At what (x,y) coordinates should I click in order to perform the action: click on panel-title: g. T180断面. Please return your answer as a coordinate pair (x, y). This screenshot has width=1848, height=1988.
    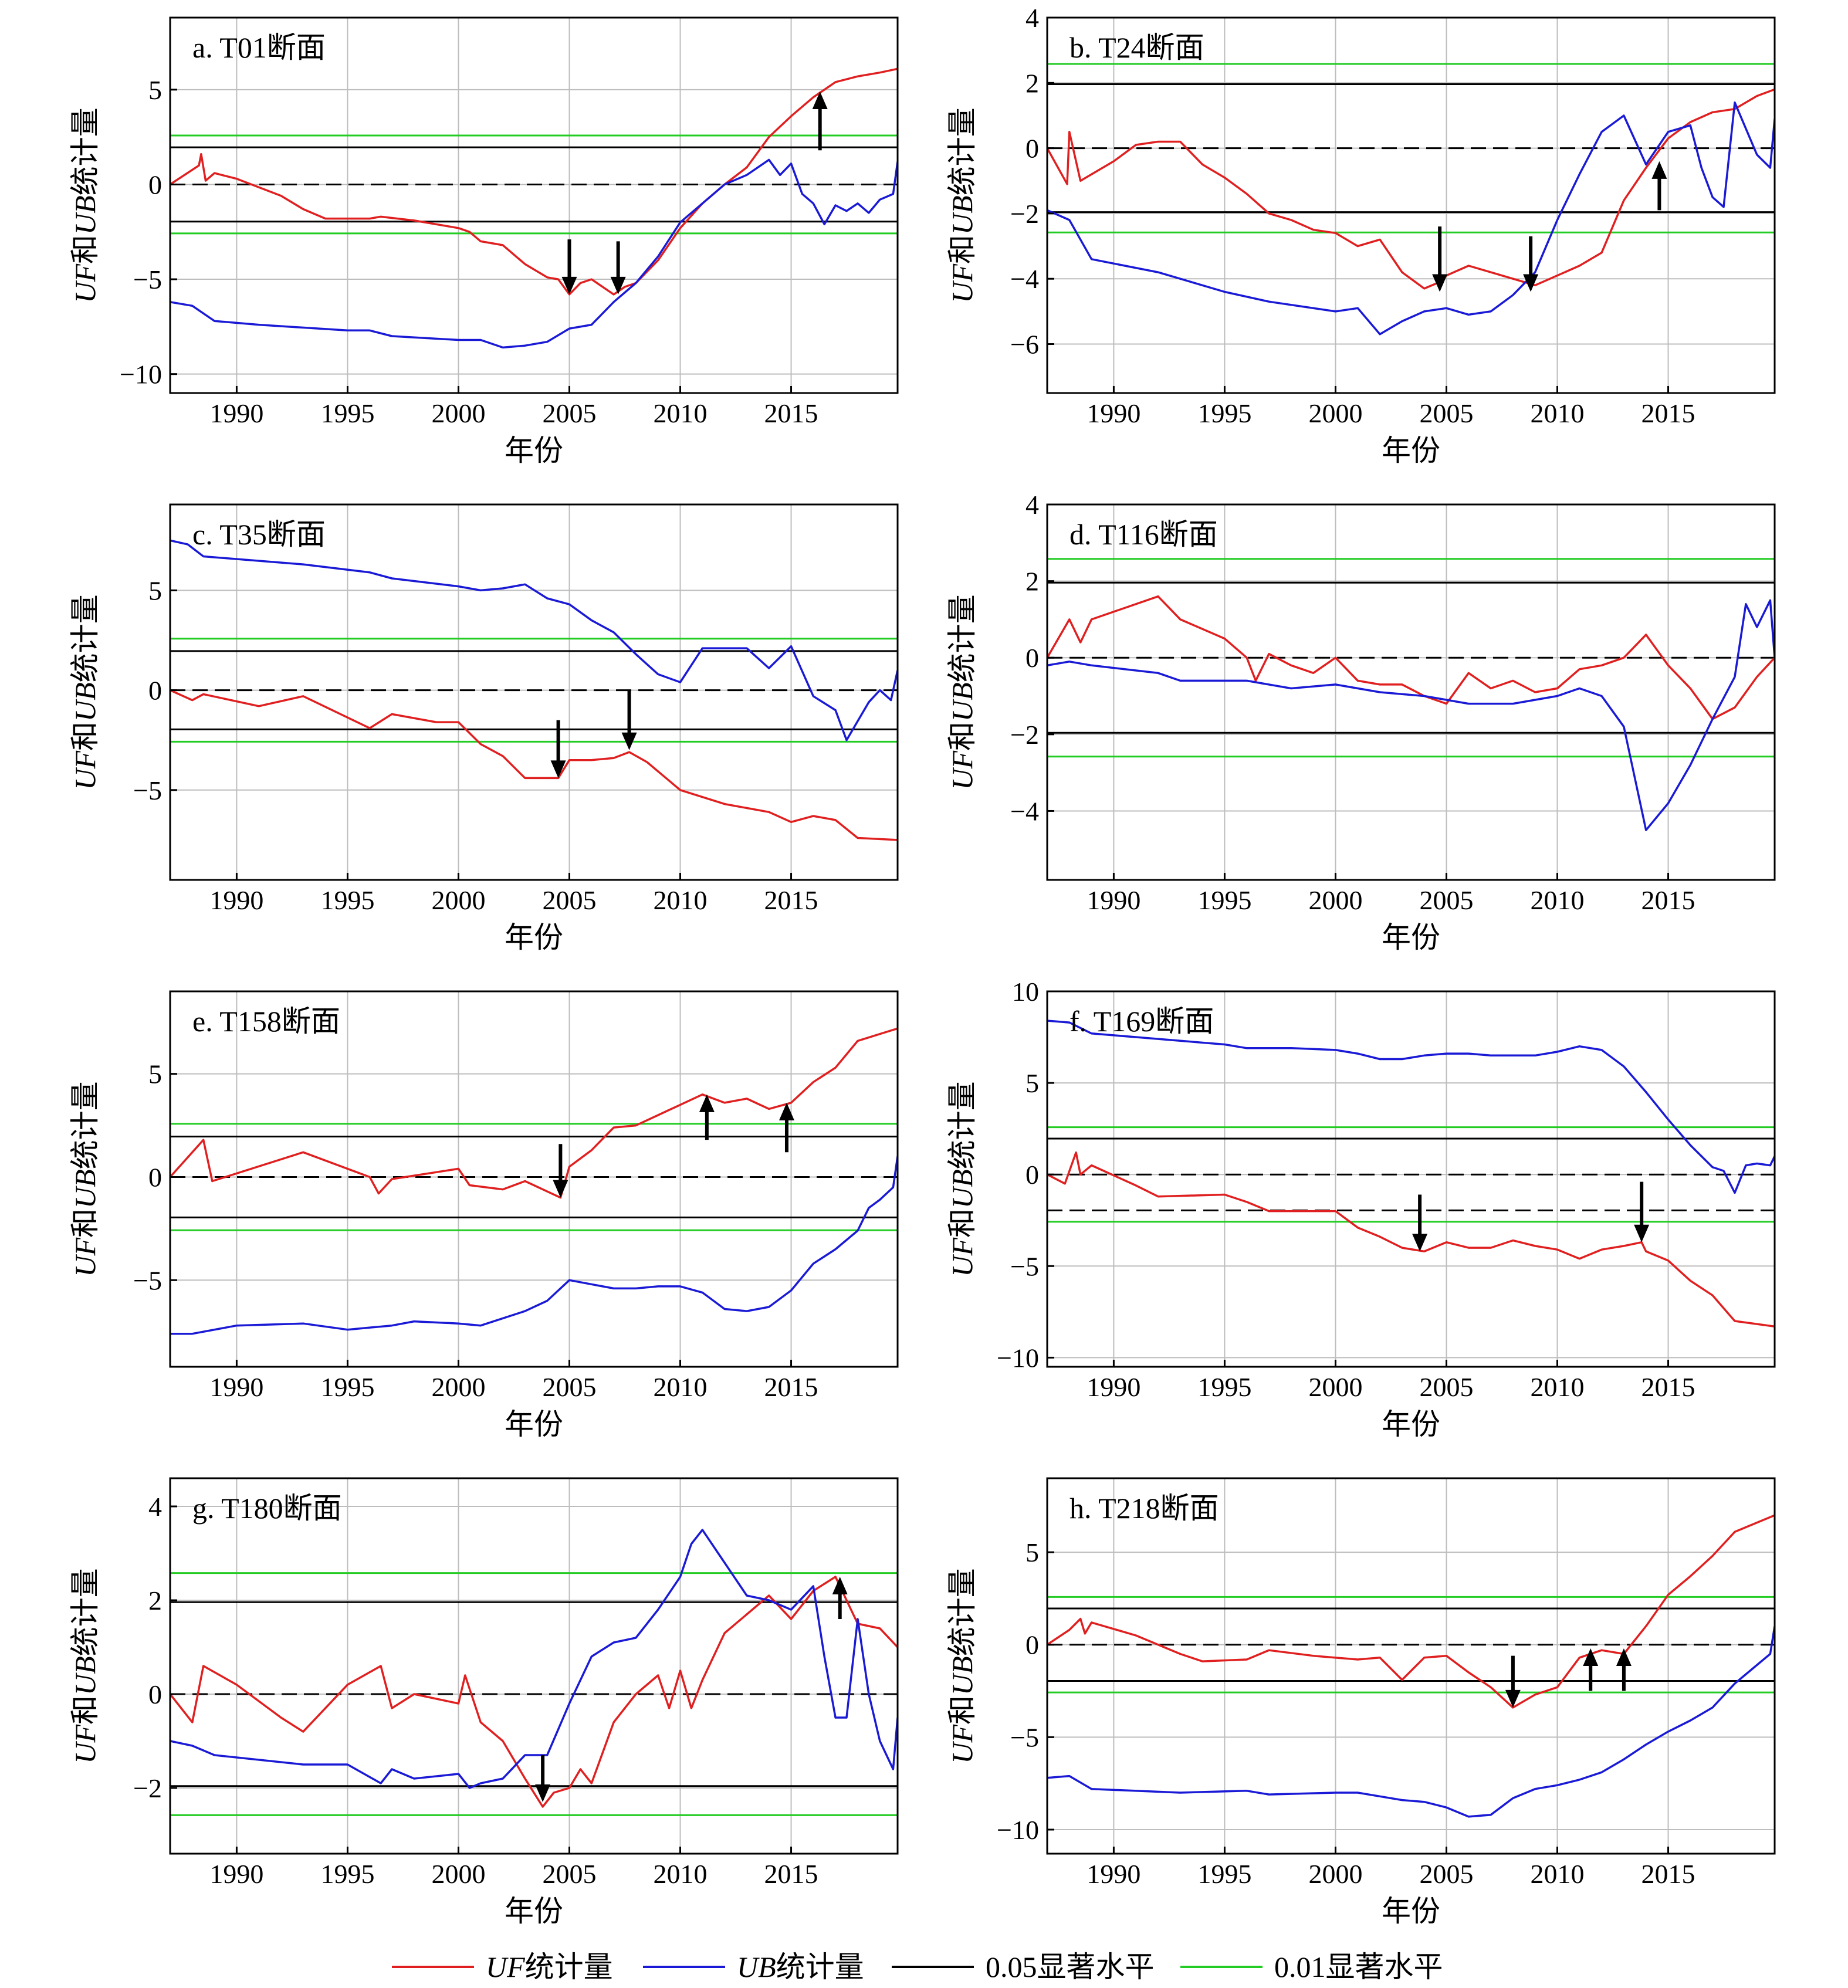
    Looking at the image, I should click on (267, 1509).